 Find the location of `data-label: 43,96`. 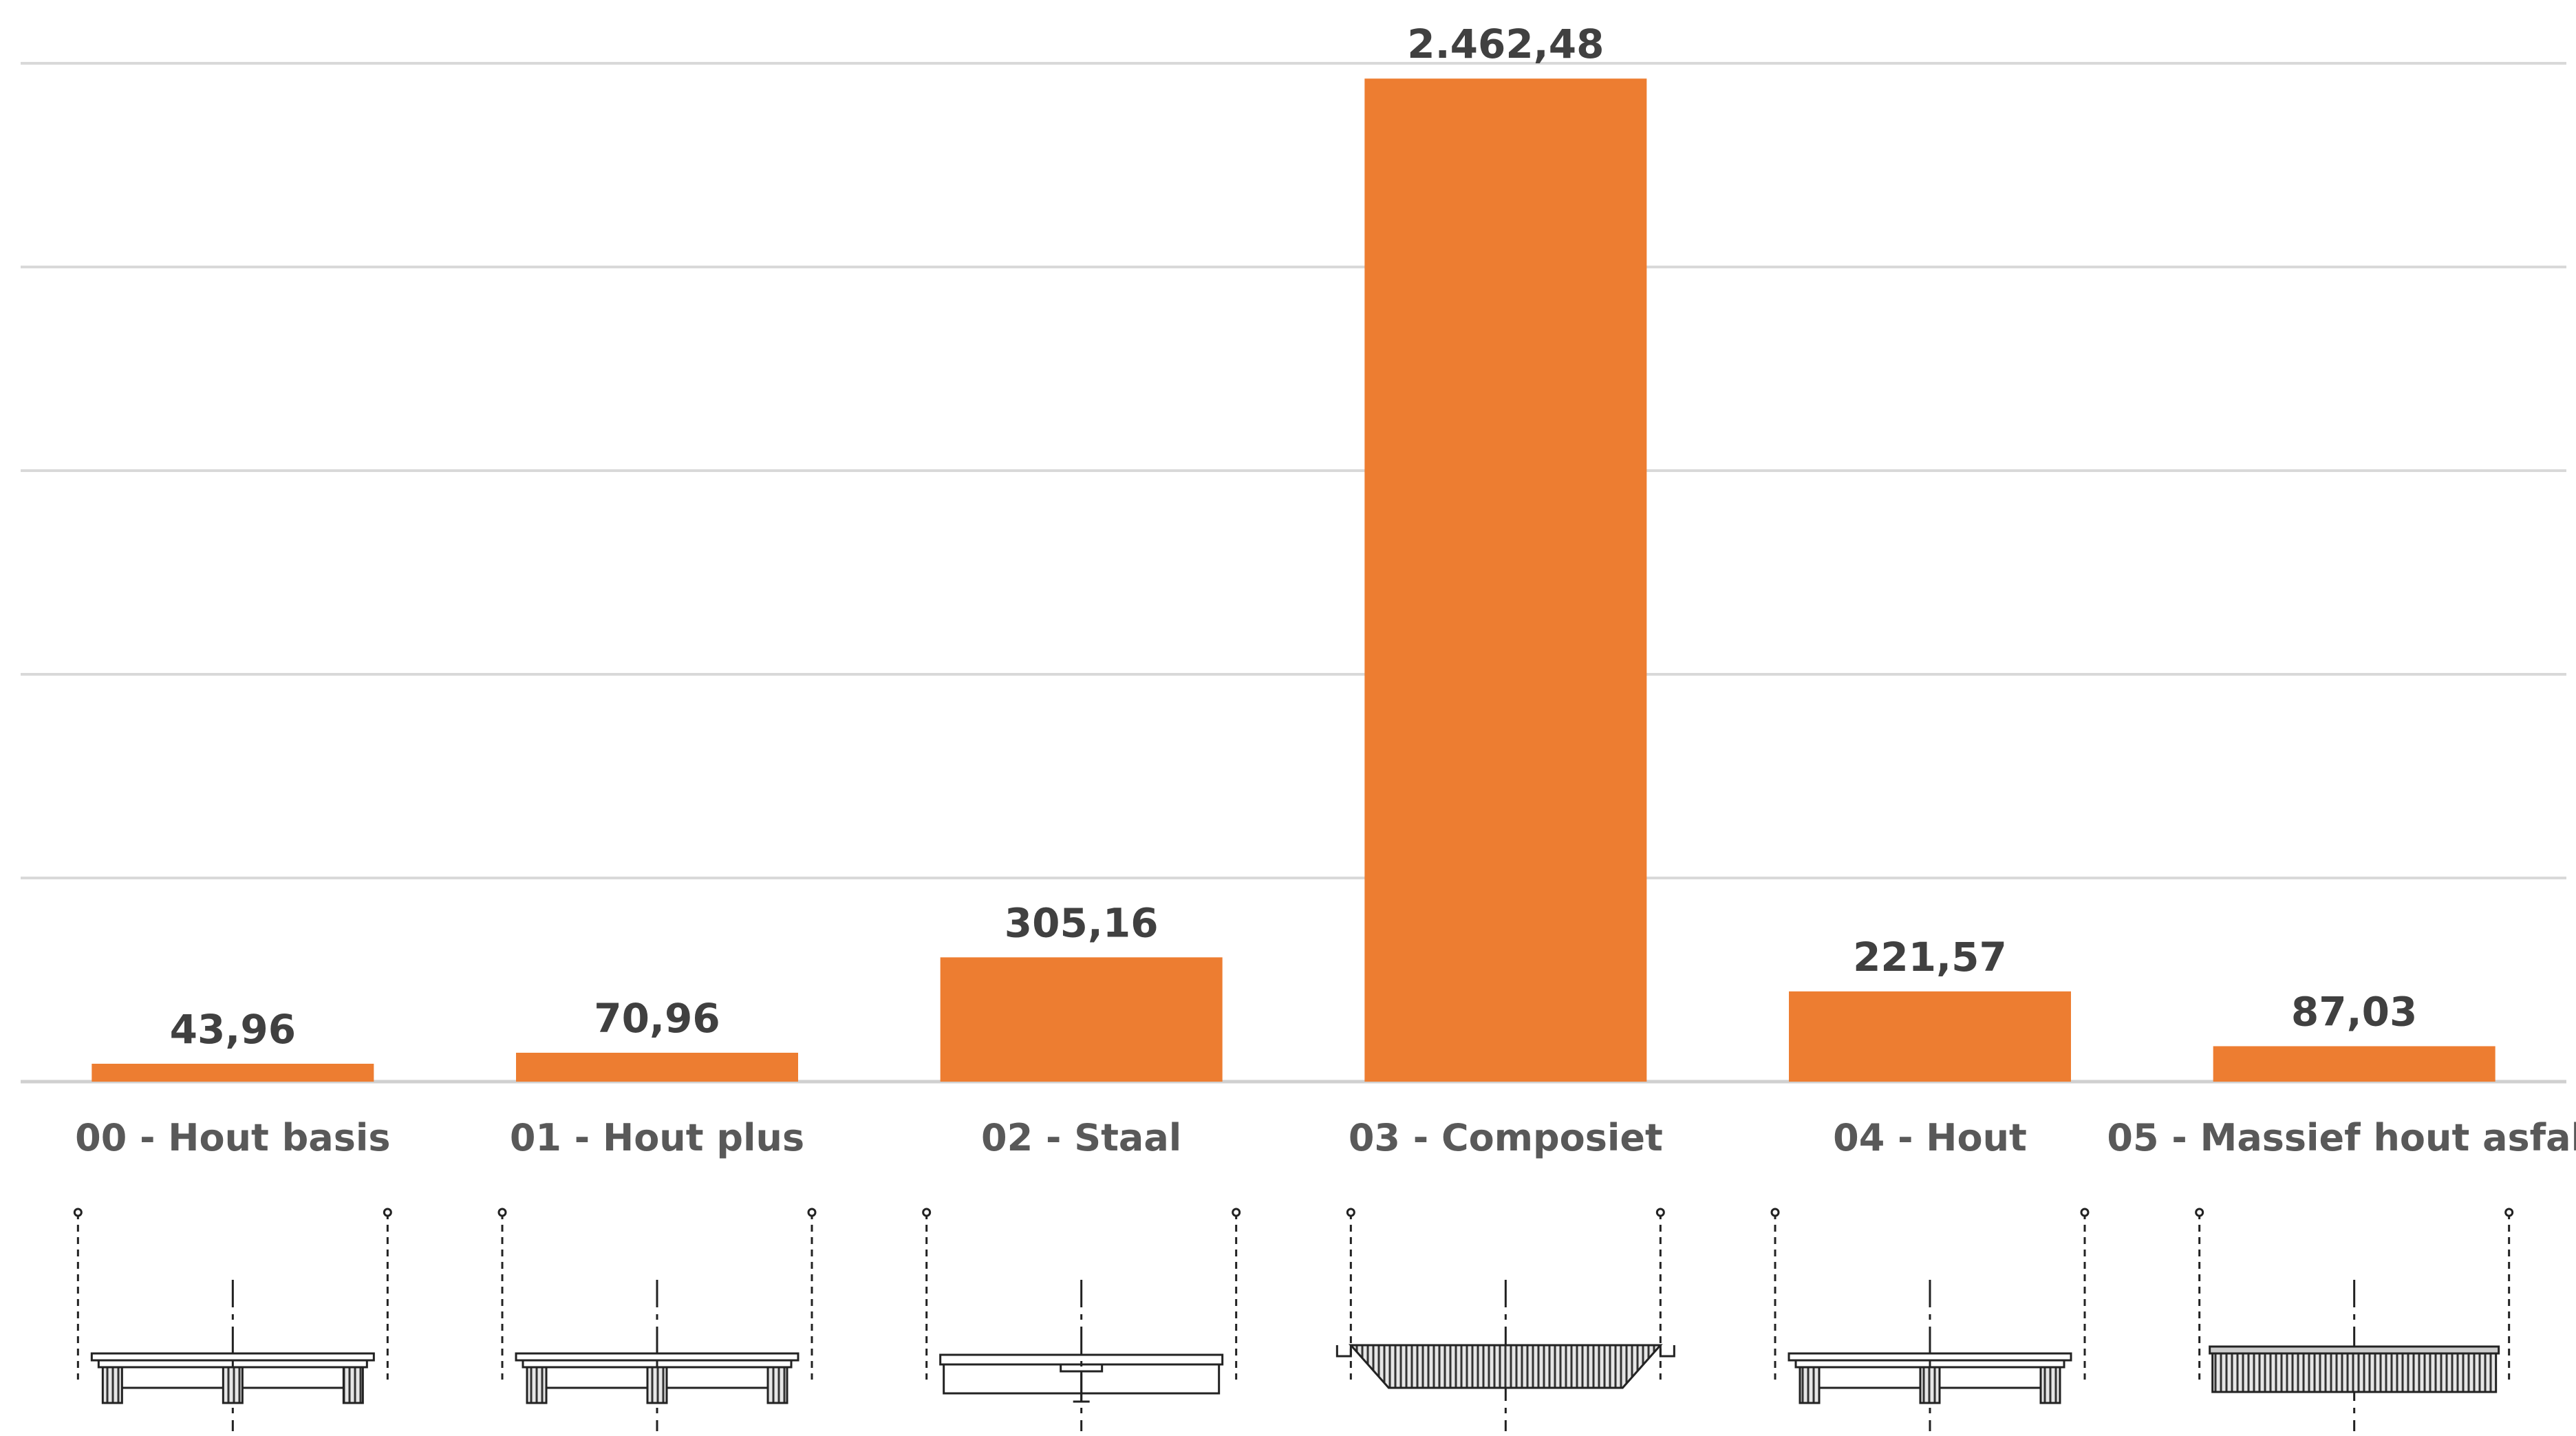

data-label: 43,96 is located at coordinates (233, 1029).